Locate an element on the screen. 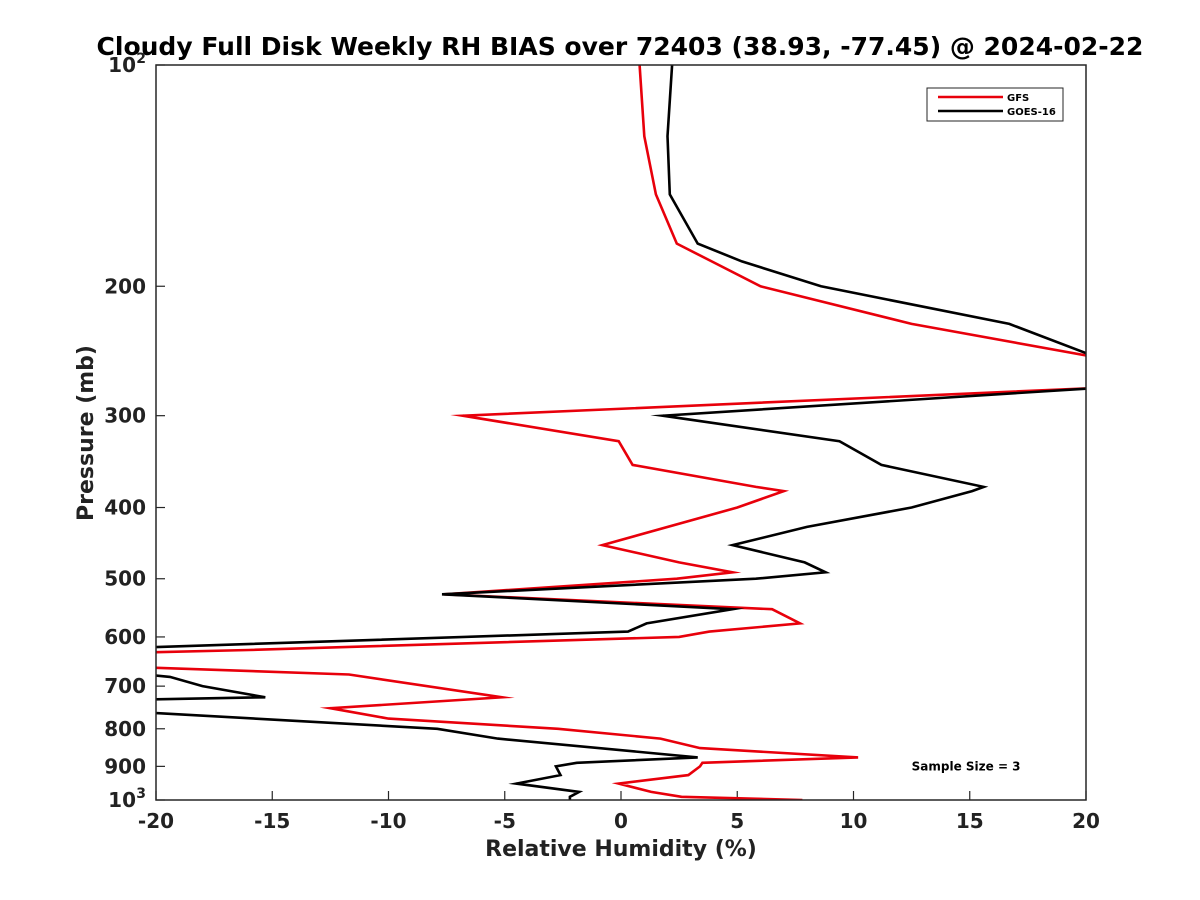  y-tick-label-power: 210 is located at coordinates (127, 64).